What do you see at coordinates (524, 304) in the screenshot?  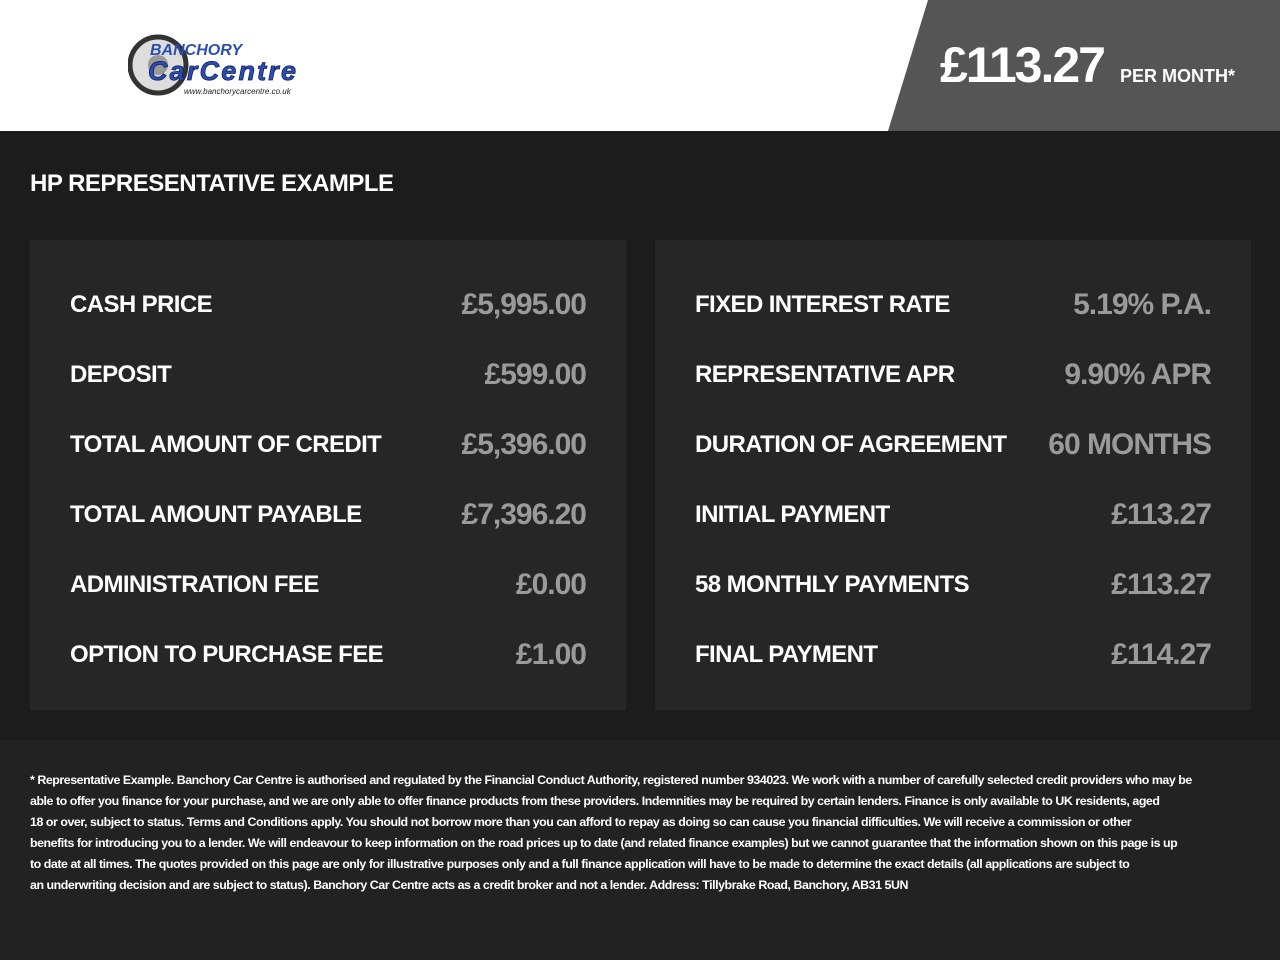 I see `finance-value: £5,995.00` at bounding box center [524, 304].